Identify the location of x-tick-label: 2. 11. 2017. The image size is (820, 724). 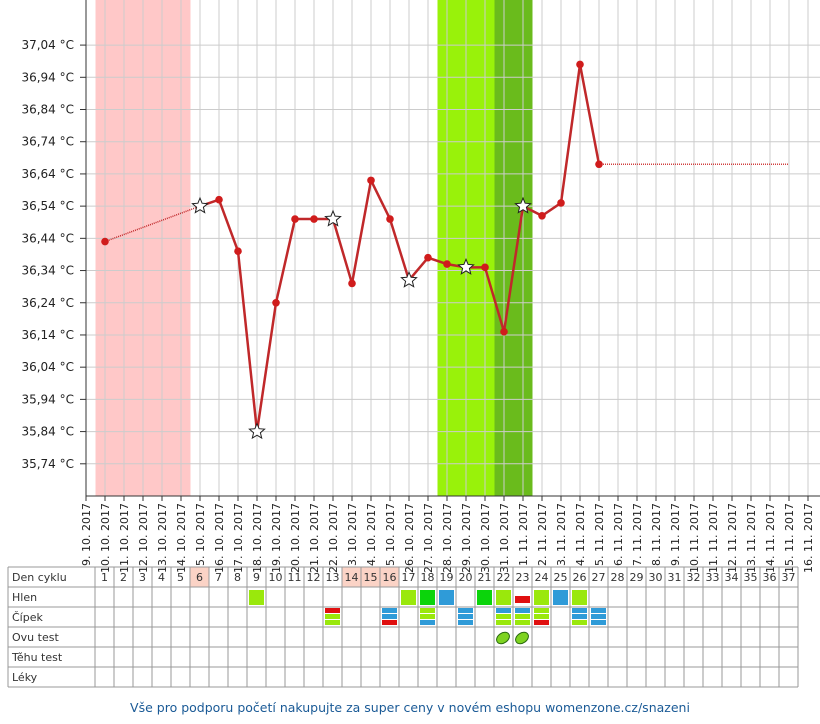
(542, 534).